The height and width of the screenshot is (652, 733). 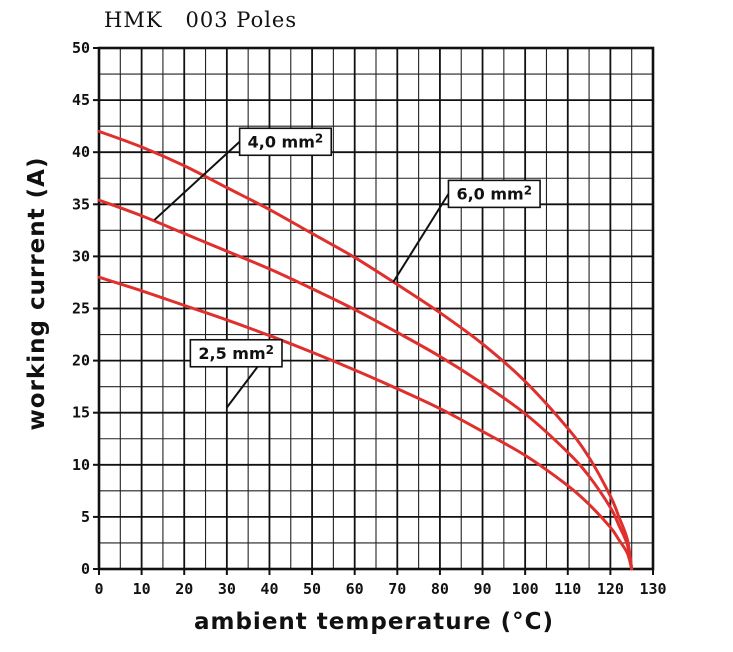 I want to click on series-label-text: 2,5 mm2, so click(x=236, y=353).